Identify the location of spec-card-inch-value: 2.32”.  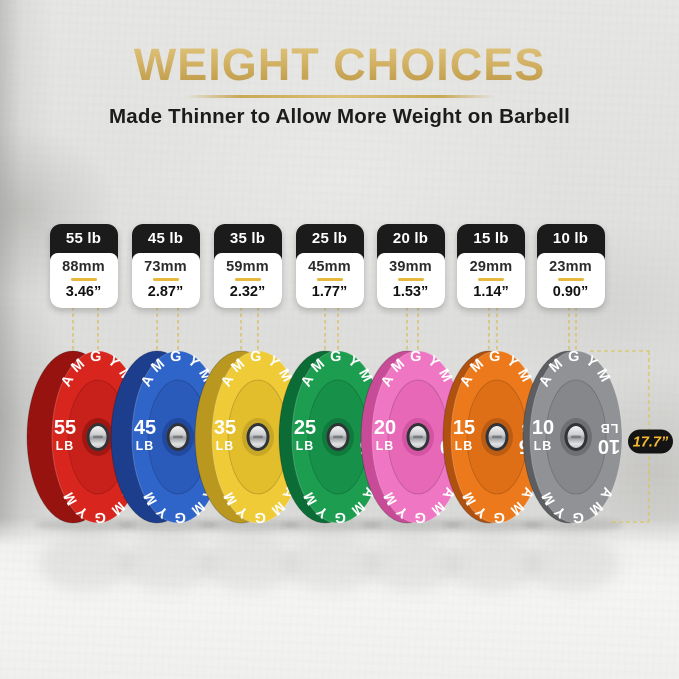
(247, 291).